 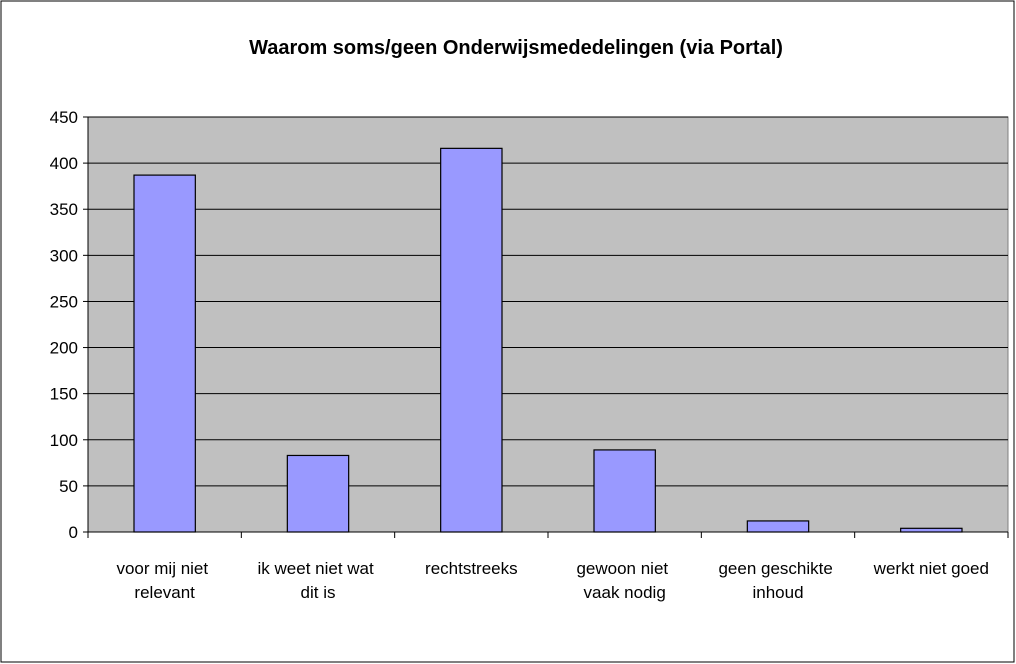 I want to click on x-tick-label: ik weet niet wat dit is, so click(x=318, y=580).